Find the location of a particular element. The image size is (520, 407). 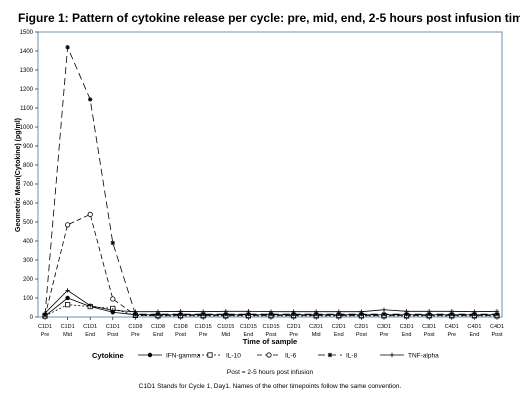

y-tick-label: 400 is located at coordinates (28, 242).